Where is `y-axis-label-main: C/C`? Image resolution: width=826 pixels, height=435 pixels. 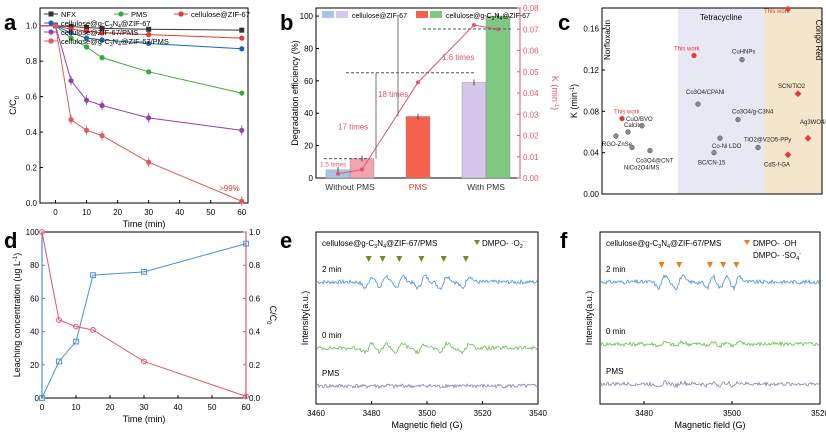
y-axis-label-main: C/C is located at coordinates (13, 107).